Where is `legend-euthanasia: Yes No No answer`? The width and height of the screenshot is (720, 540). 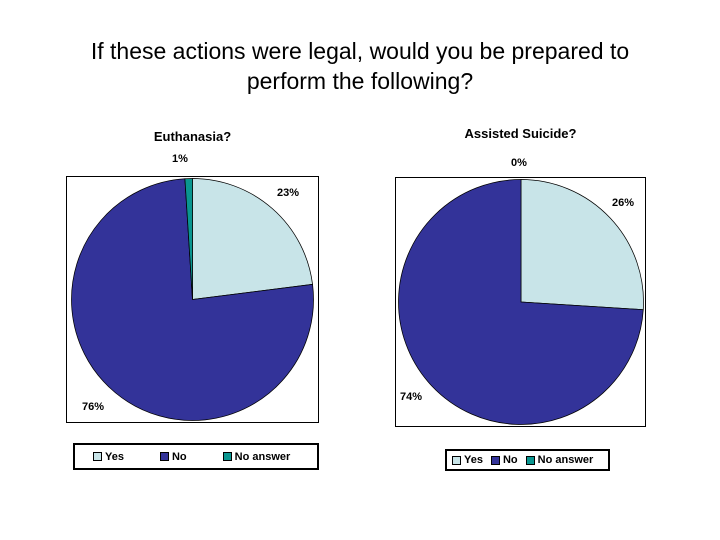 legend-euthanasia: Yes No No answer is located at coordinates (196, 456).